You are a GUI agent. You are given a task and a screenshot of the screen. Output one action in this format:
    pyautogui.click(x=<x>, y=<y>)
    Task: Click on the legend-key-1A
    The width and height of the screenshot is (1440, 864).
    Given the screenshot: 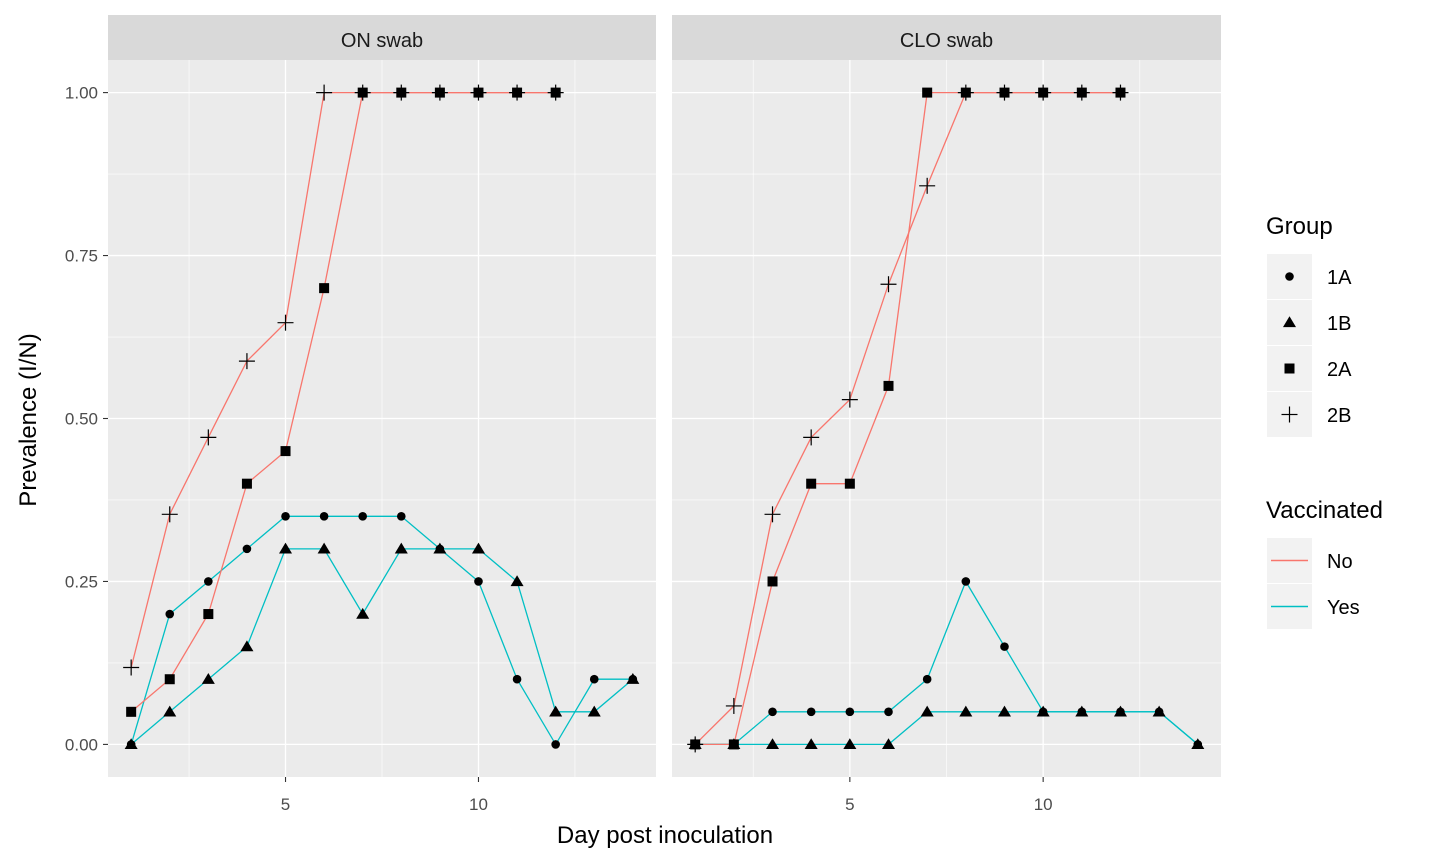 What is the action you would take?
    pyautogui.click(x=1289, y=276)
    